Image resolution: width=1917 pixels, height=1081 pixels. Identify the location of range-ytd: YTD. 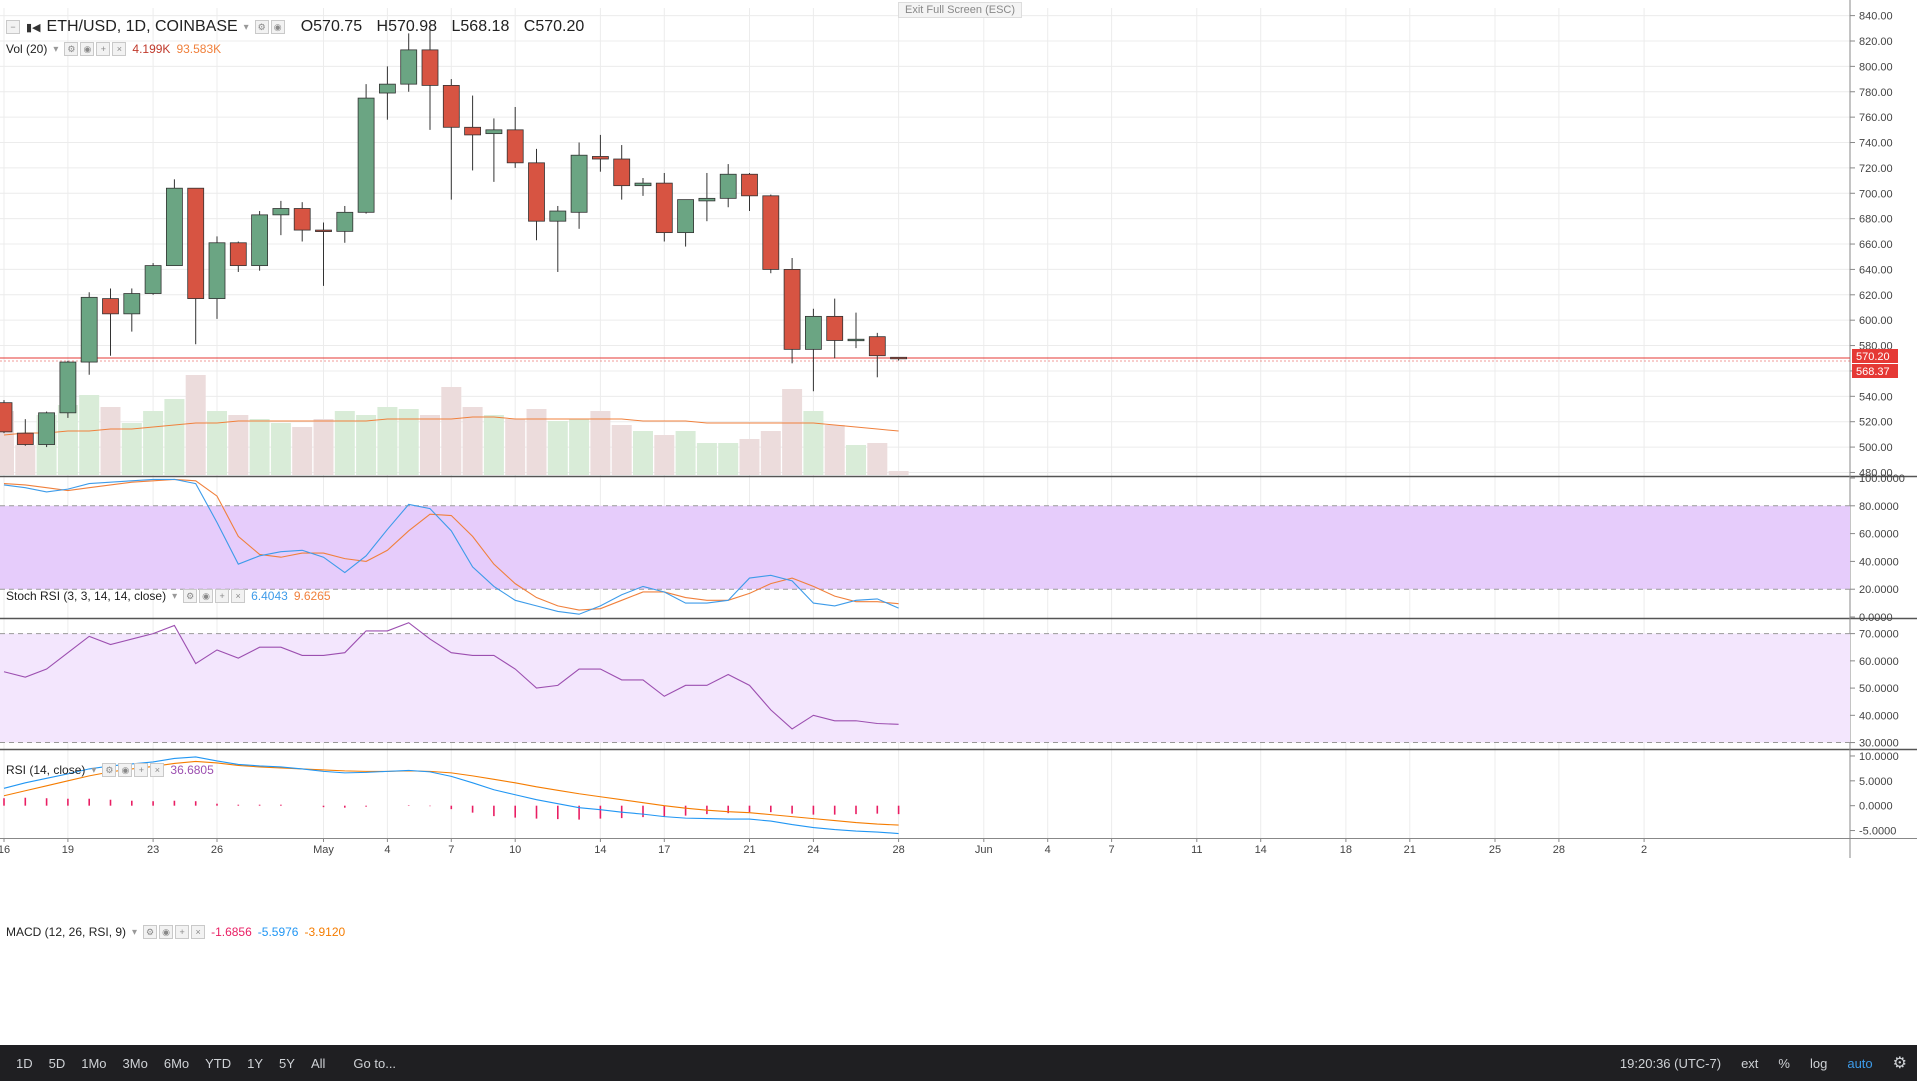
(218, 1063).